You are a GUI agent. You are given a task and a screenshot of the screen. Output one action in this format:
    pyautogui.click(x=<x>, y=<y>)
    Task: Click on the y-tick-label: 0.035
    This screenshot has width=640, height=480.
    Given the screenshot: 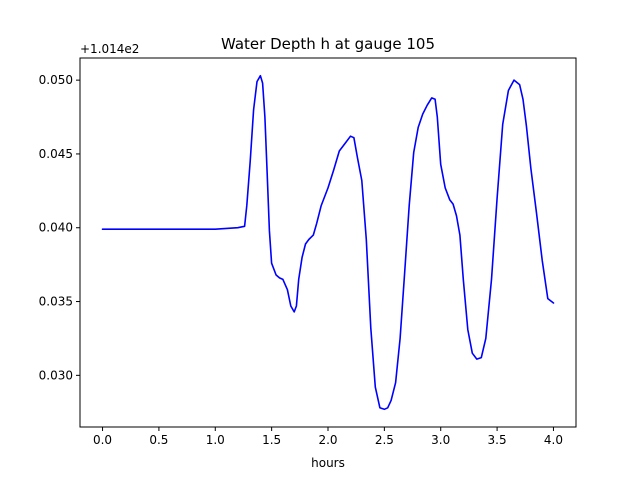 What is the action you would take?
    pyautogui.click(x=56, y=302)
    